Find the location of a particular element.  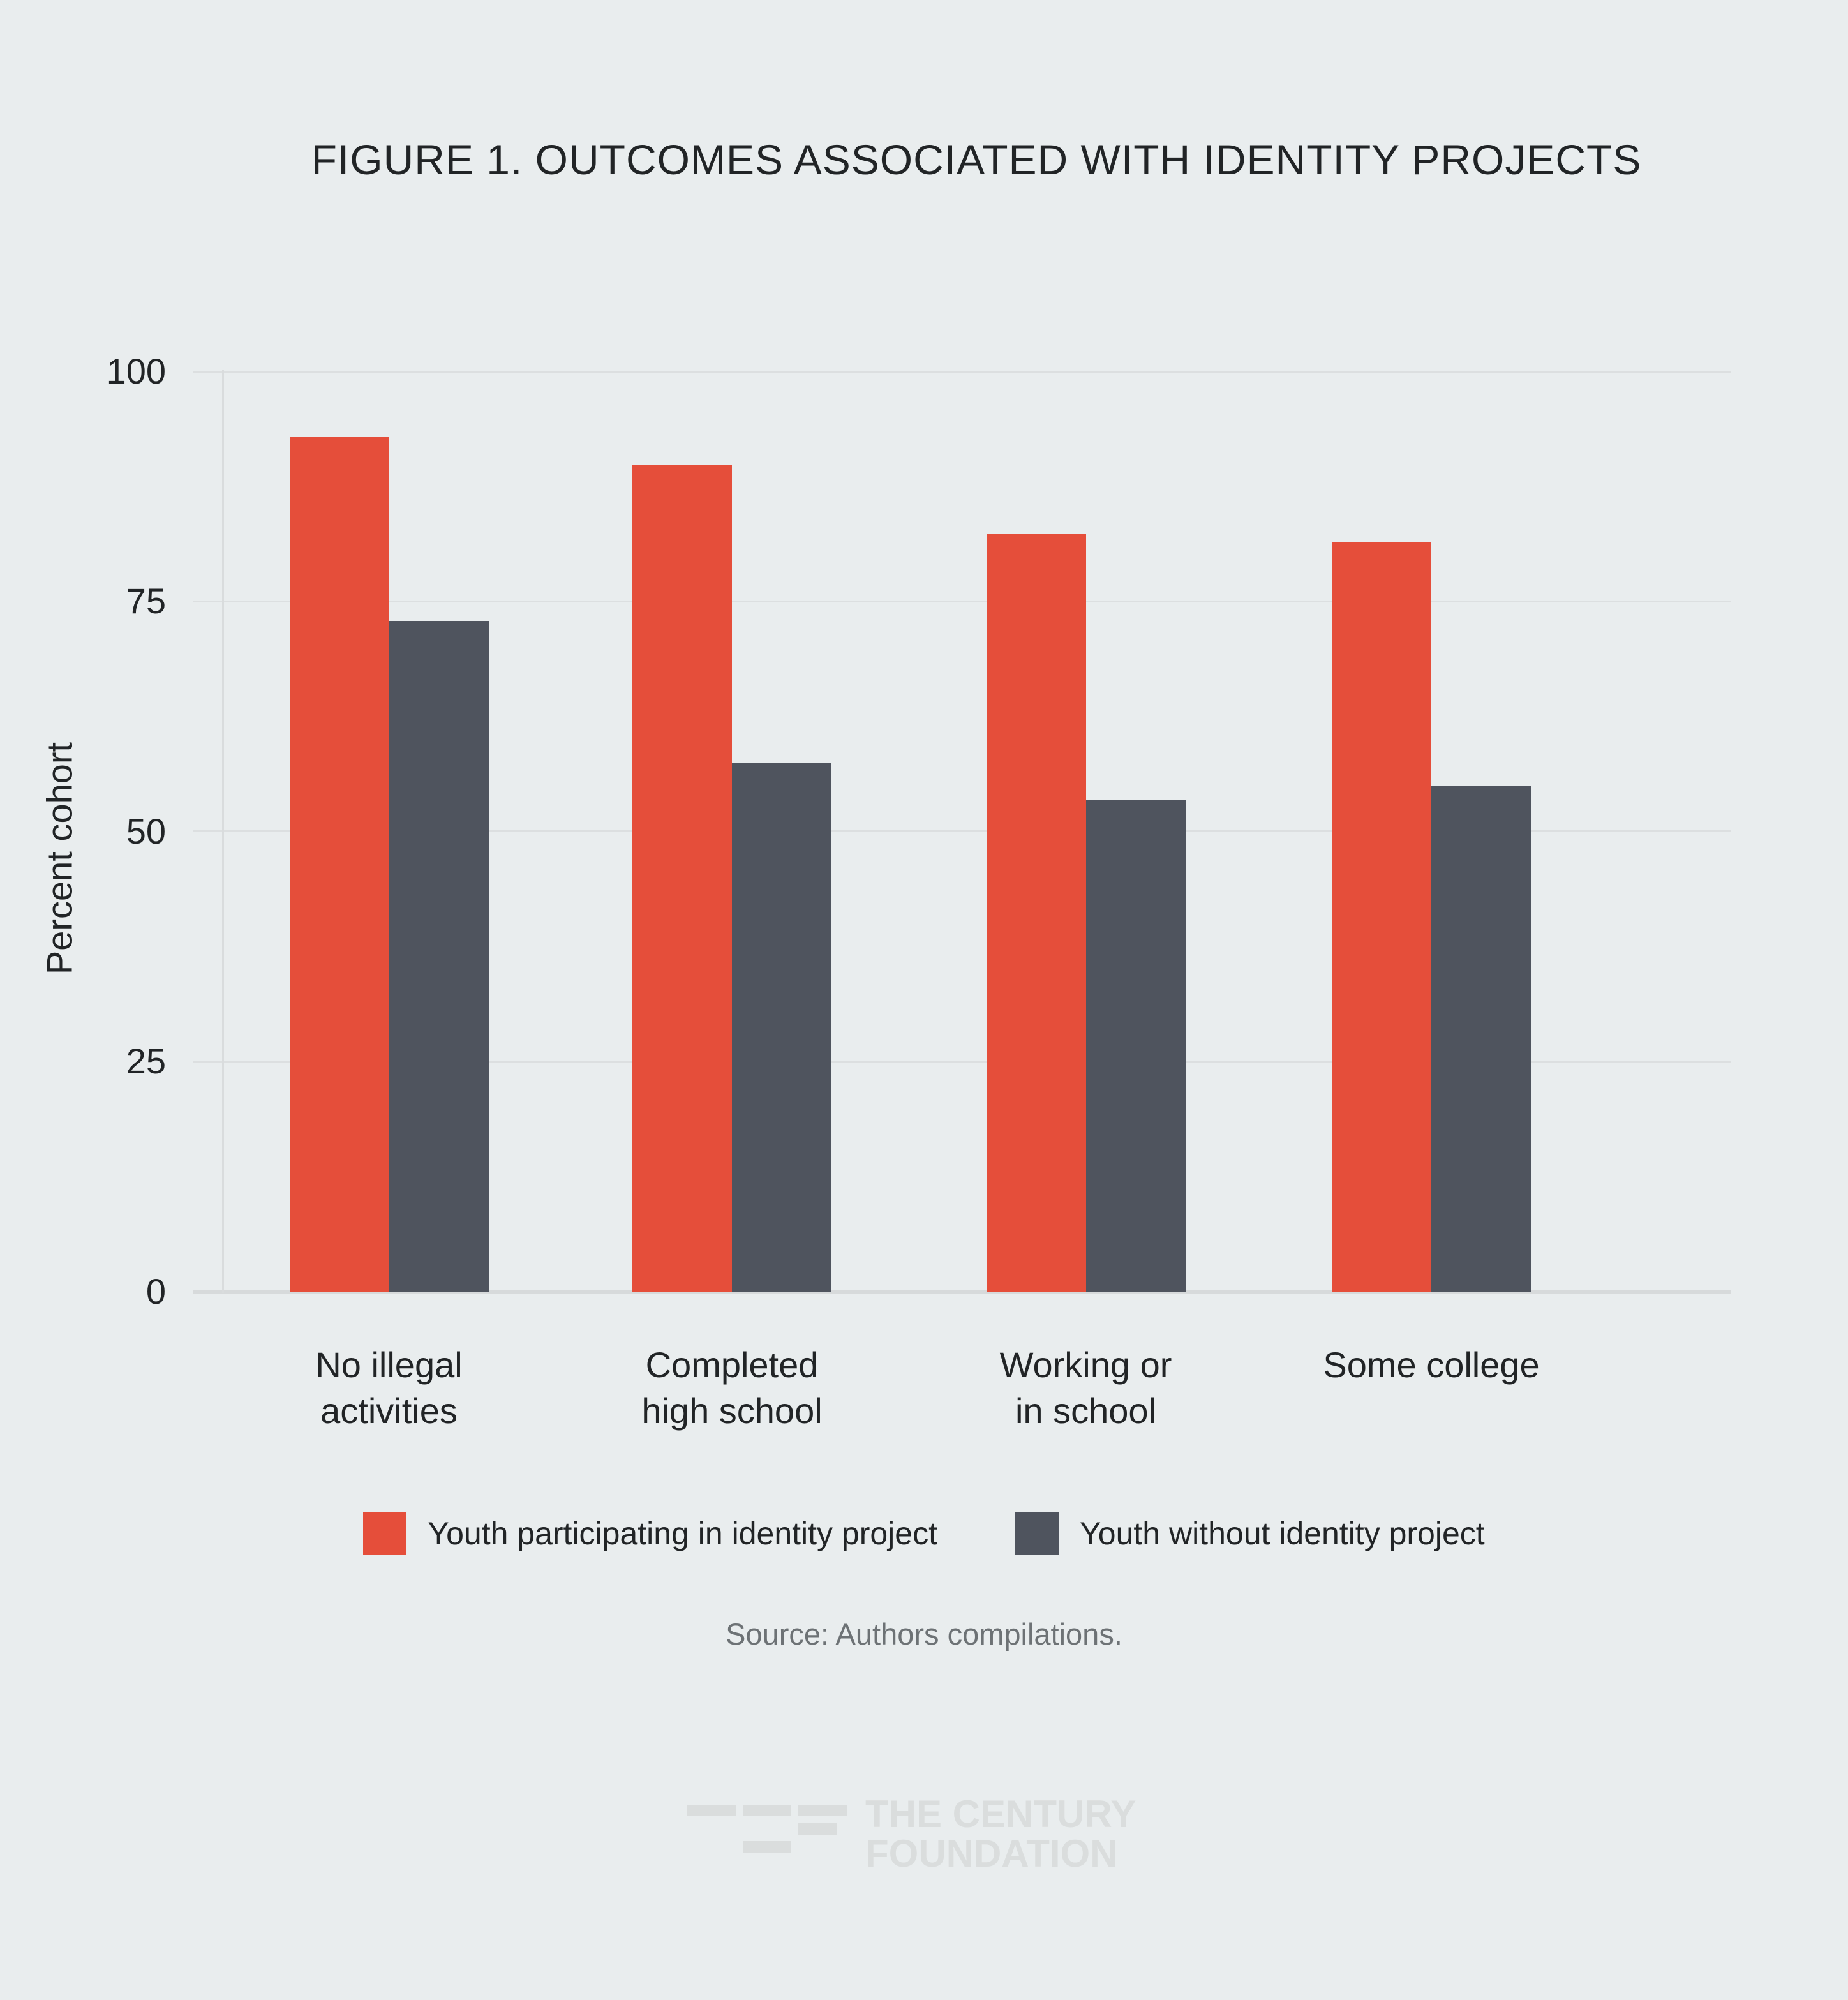

x-axis-label-1: No illegal activities is located at coordinates (389, 1388).